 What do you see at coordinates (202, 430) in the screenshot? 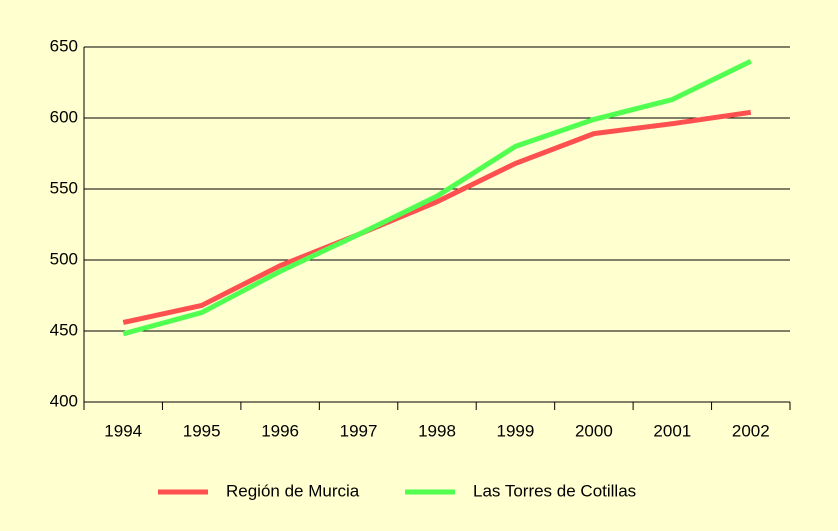
I see `x-tick-label: 1995` at bounding box center [202, 430].